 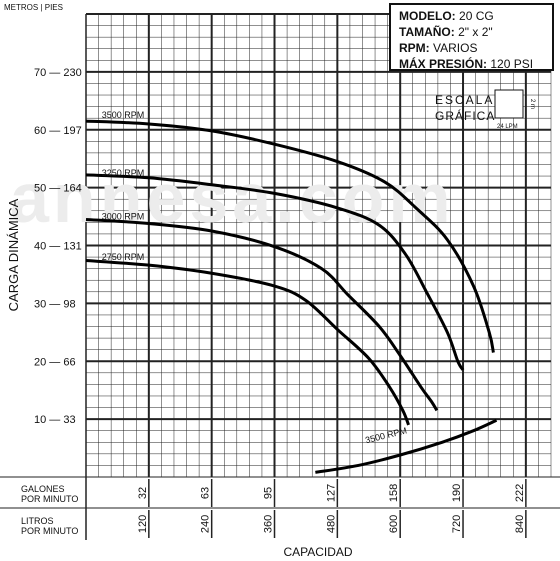 I want to click on curve-label-3000-rpm: 3000 RPM, so click(x=123, y=216).